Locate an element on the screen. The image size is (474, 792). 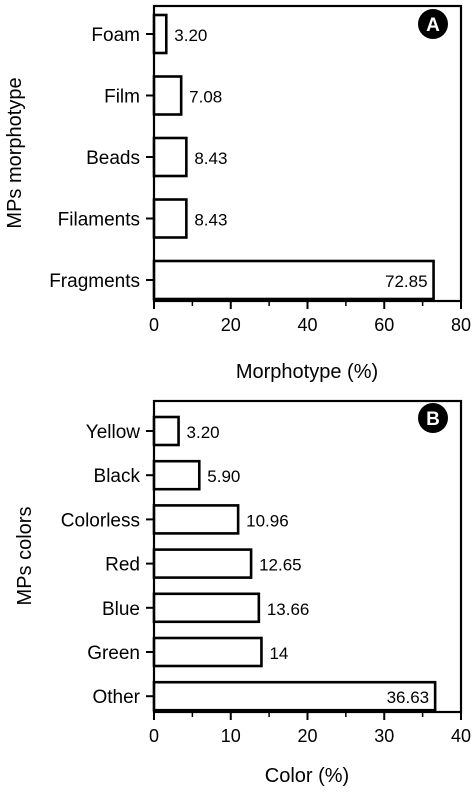
category-label-foam: Foam is located at coordinates (115, 35).